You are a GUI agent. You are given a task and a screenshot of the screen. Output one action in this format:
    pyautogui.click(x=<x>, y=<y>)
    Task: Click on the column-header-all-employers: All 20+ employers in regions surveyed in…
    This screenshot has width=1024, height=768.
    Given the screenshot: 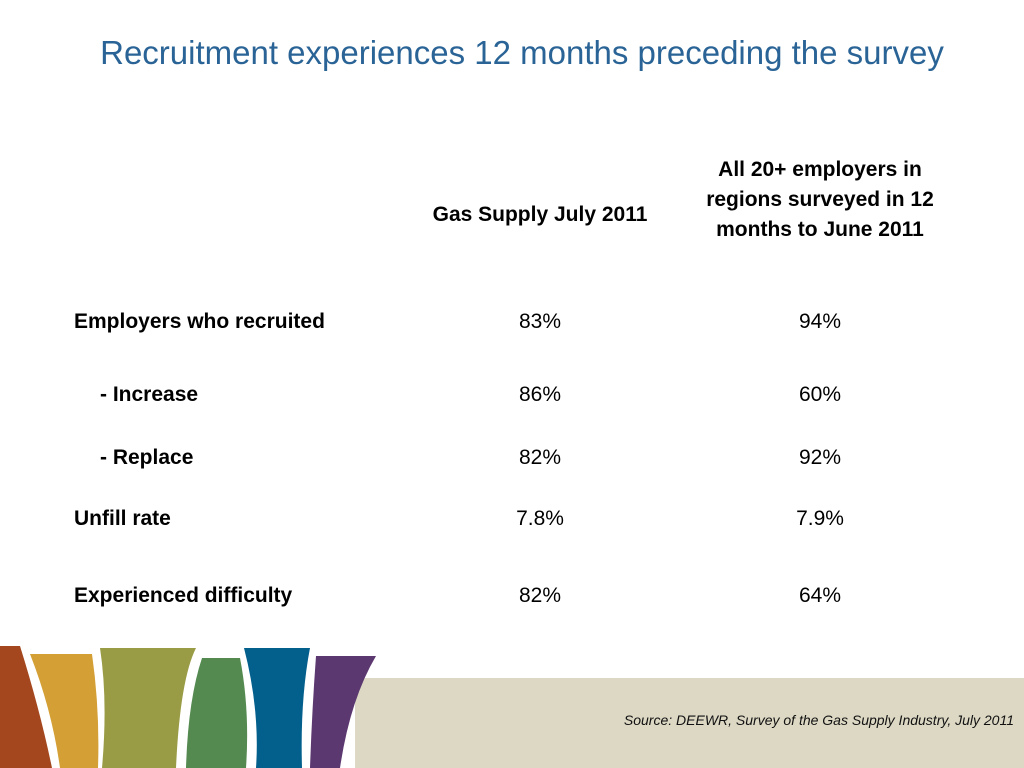 What is the action you would take?
    pyautogui.click(x=820, y=199)
    